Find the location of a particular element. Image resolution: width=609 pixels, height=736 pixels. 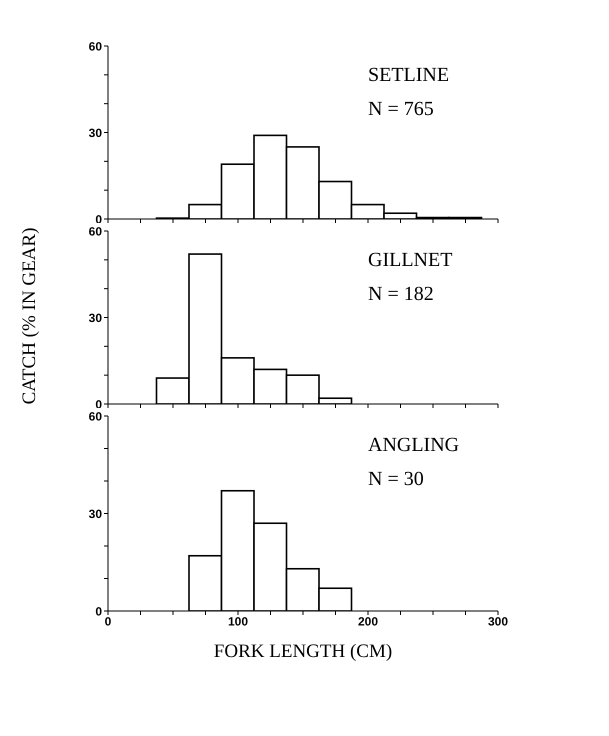

x-tick-label: 0 is located at coordinates (108, 621).